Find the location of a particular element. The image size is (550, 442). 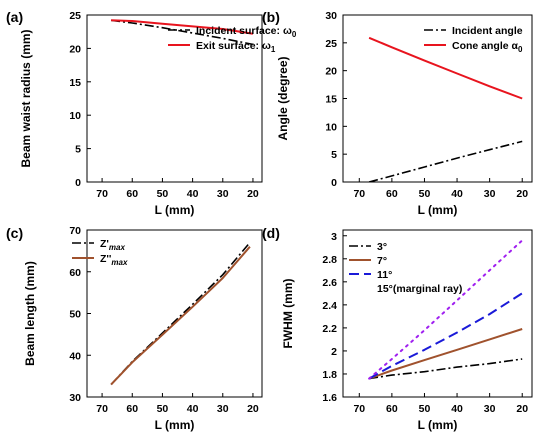

y-tick-label: 2.4 is located at coordinates (329, 306).